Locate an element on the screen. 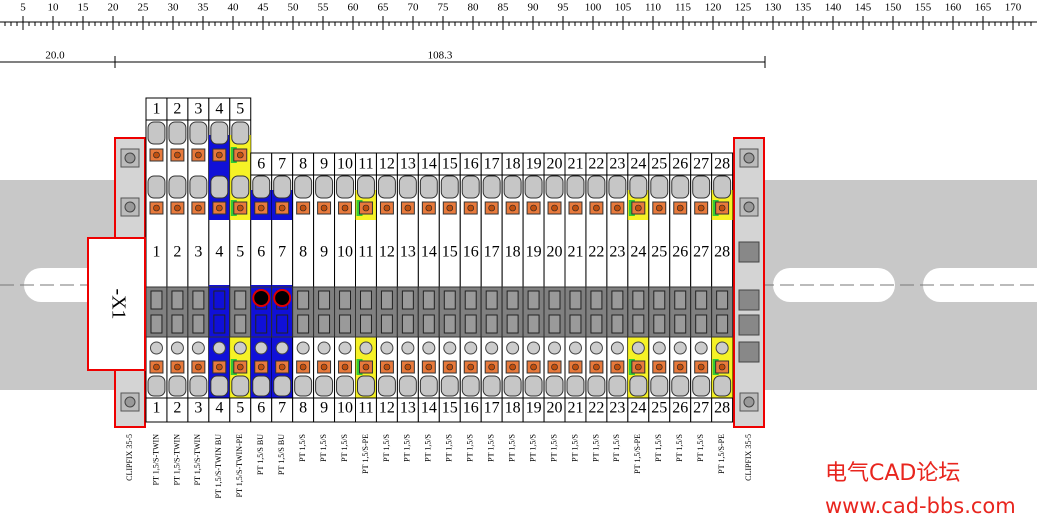 This screenshot has height=523, width=1037. ruler-label: 135 is located at coordinates (803, 8).